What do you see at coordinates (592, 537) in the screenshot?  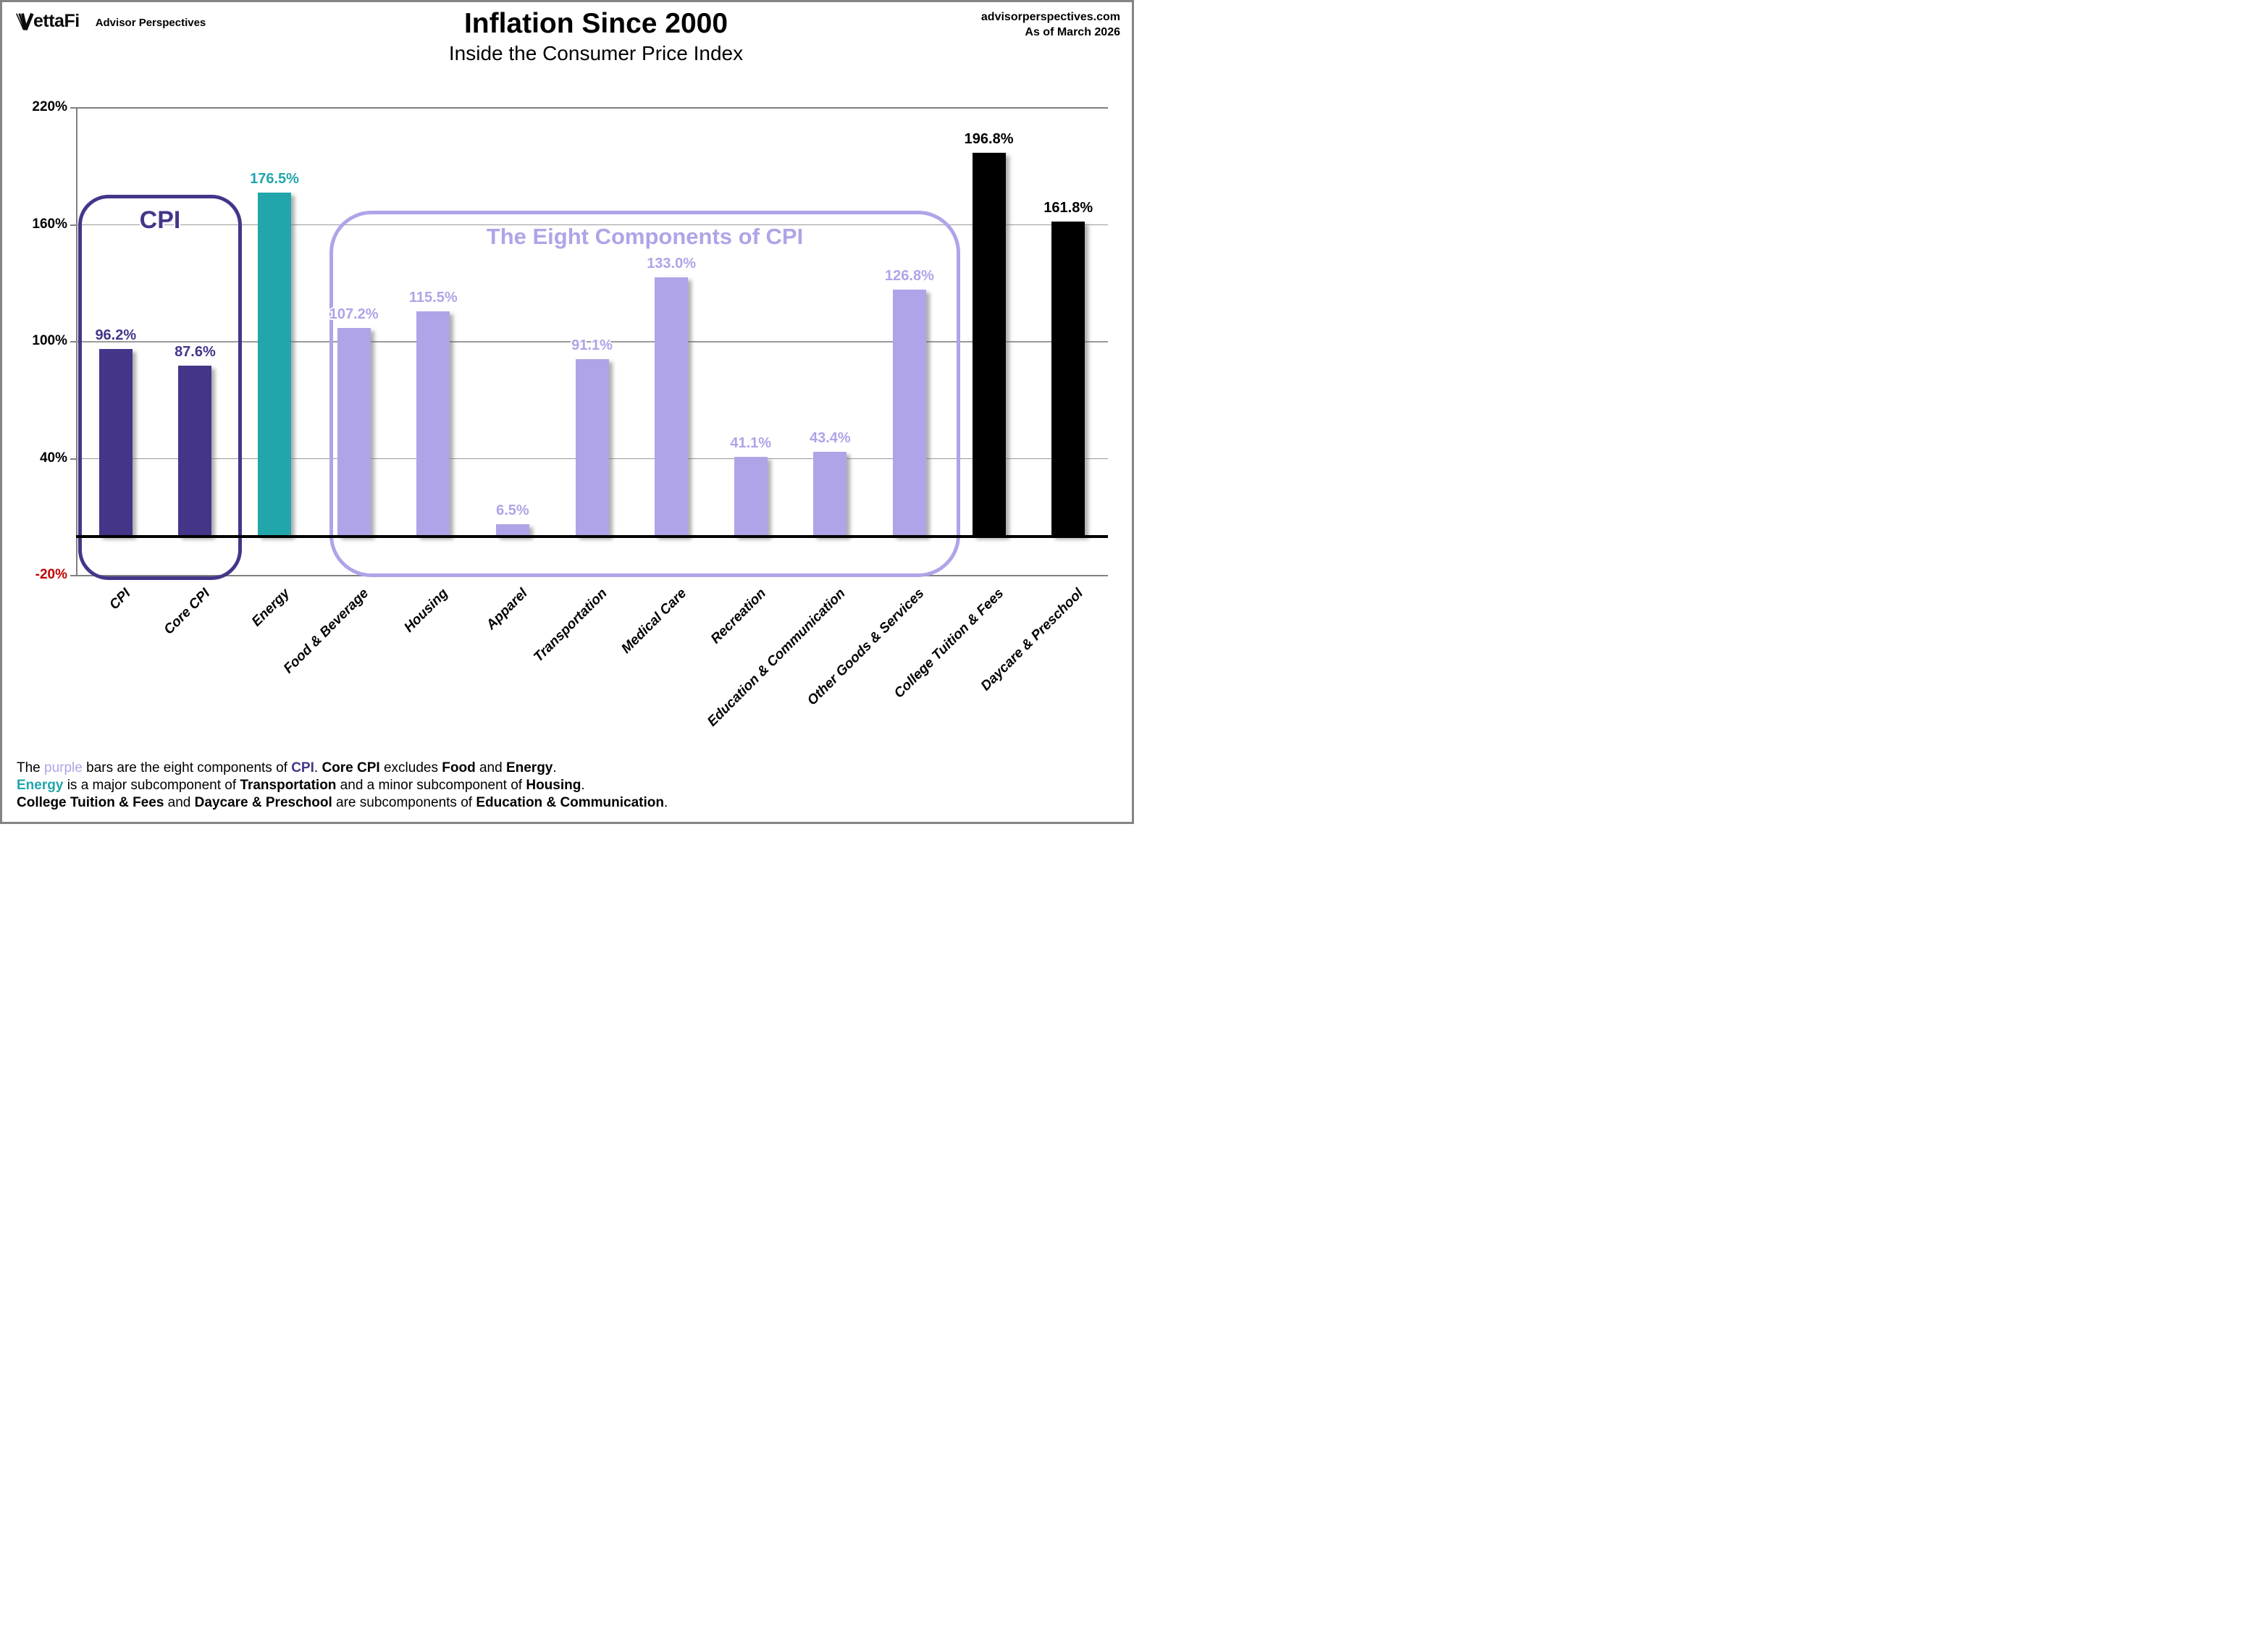 I see `zero-baseline` at bounding box center [592, 537].